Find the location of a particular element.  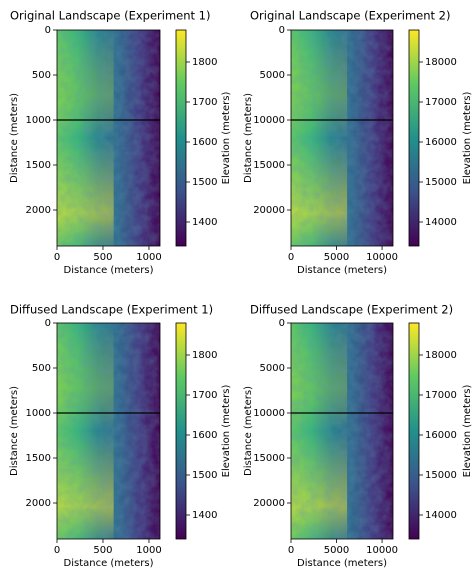

panel-title: Original Landscape (Experiment 1) is located at coordinates (110, 16).